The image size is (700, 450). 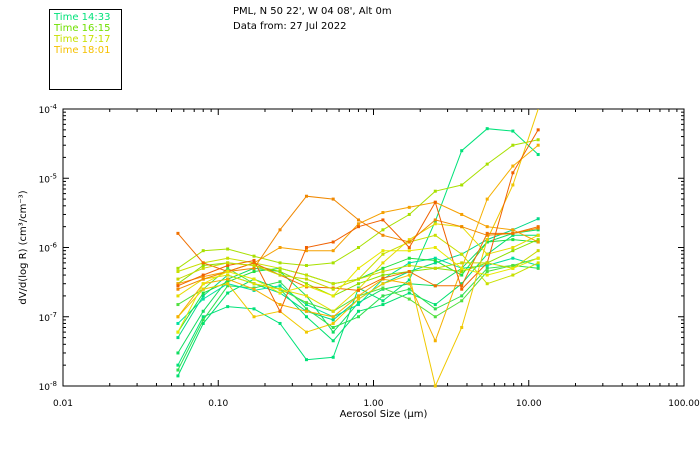 I want to click on y-tick-label: 10⁻⁷, so click(x=48, y=317).